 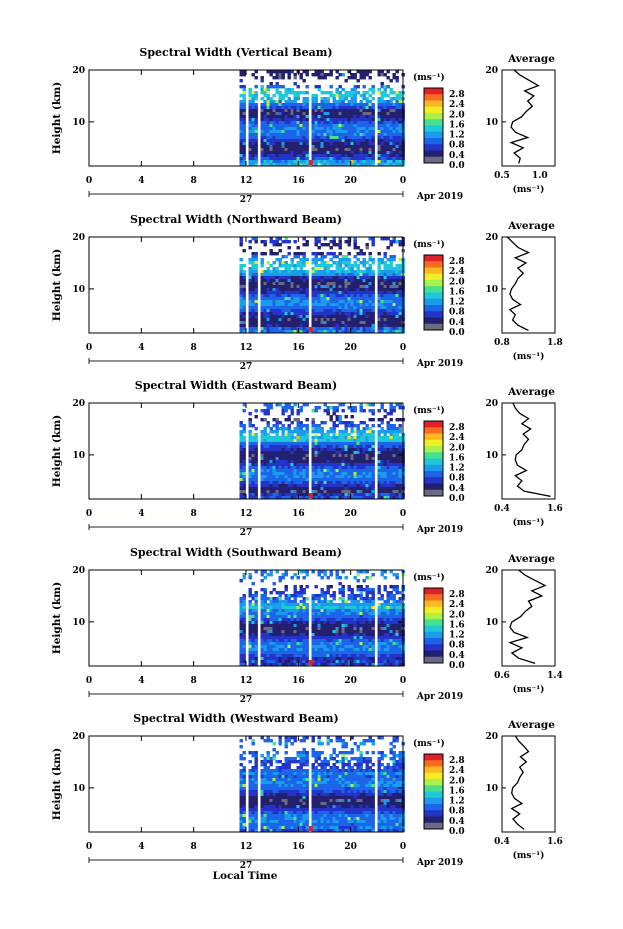 I want to click on colorbar-swatch, so click(x=433, y=493).